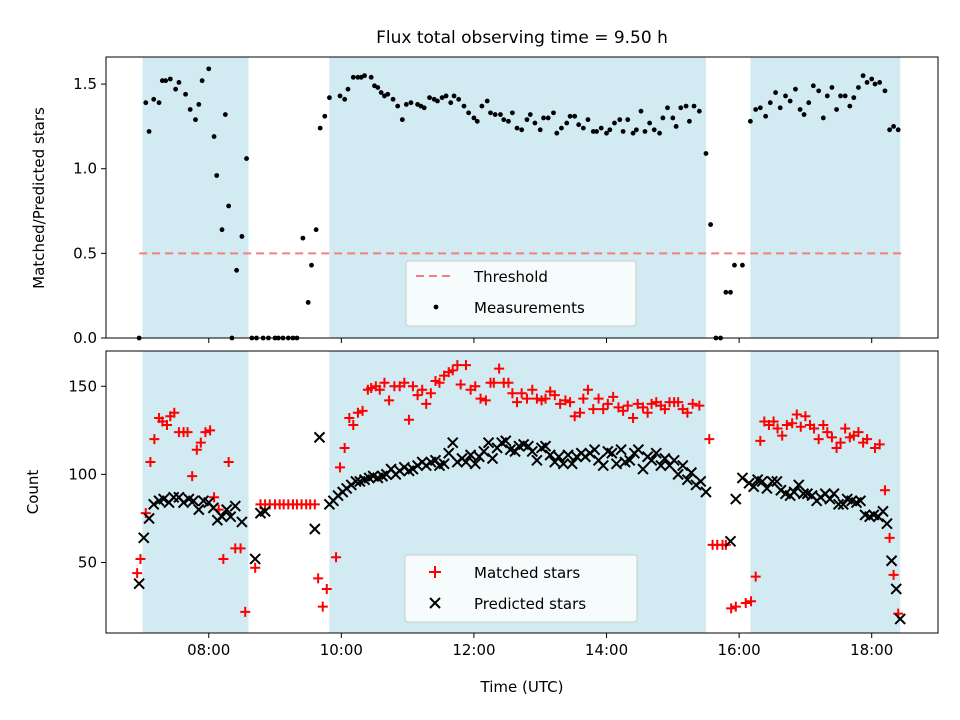 This screenshot has height=720, width=960. I want to click on y-tick-label: 0.5, so click(85, 253).